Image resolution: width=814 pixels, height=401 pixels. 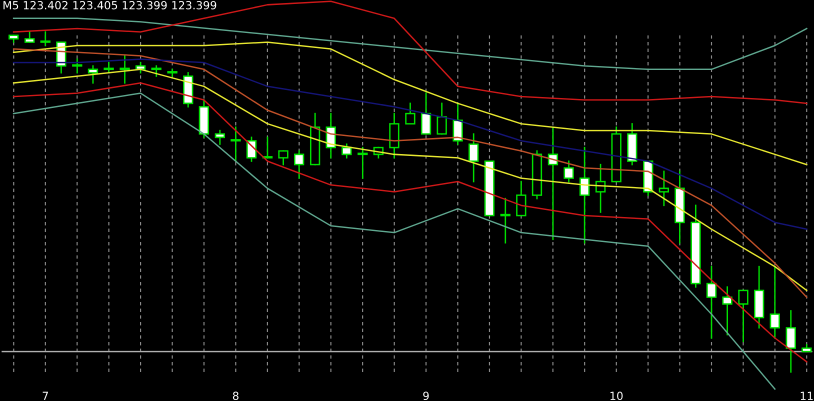 I want to click on x-tick-label: 7, so click(x=45, y=396).